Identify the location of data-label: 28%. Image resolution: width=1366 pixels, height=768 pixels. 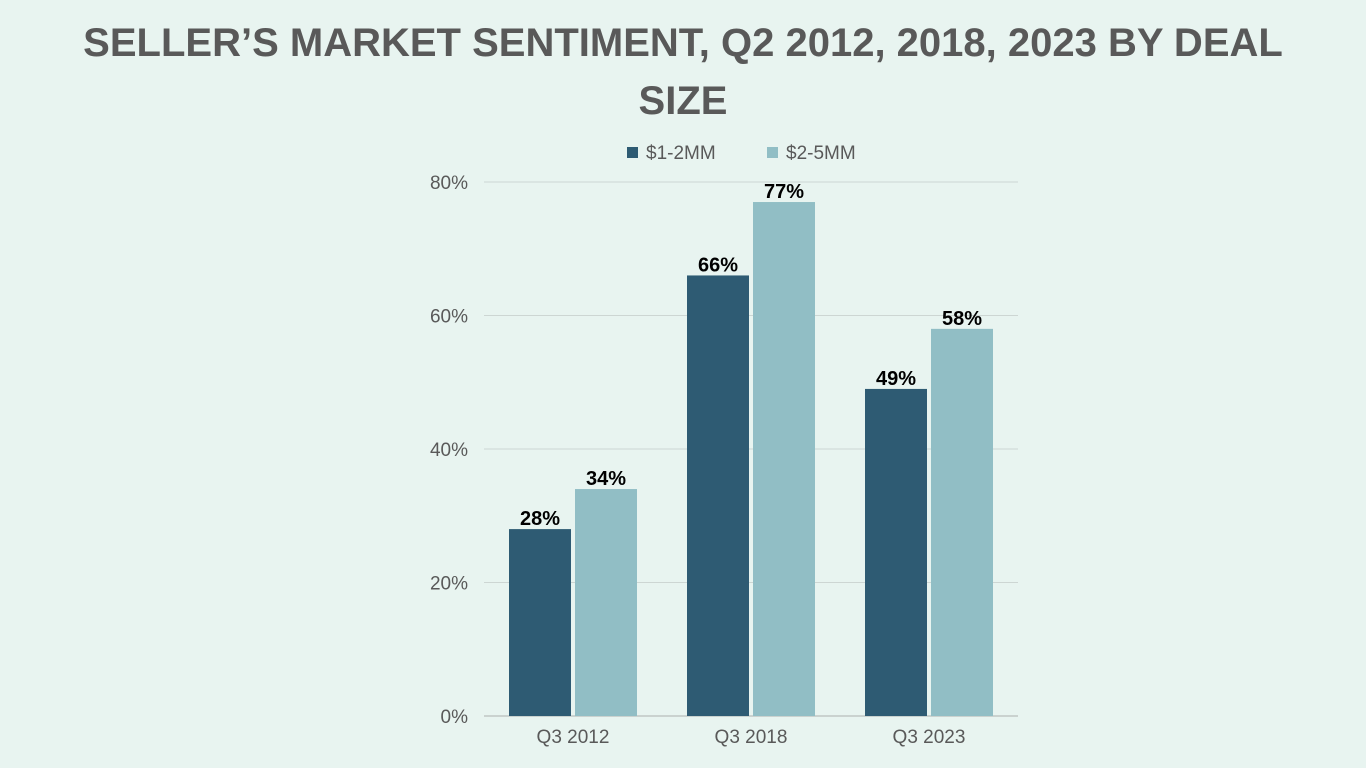
(540, 519).